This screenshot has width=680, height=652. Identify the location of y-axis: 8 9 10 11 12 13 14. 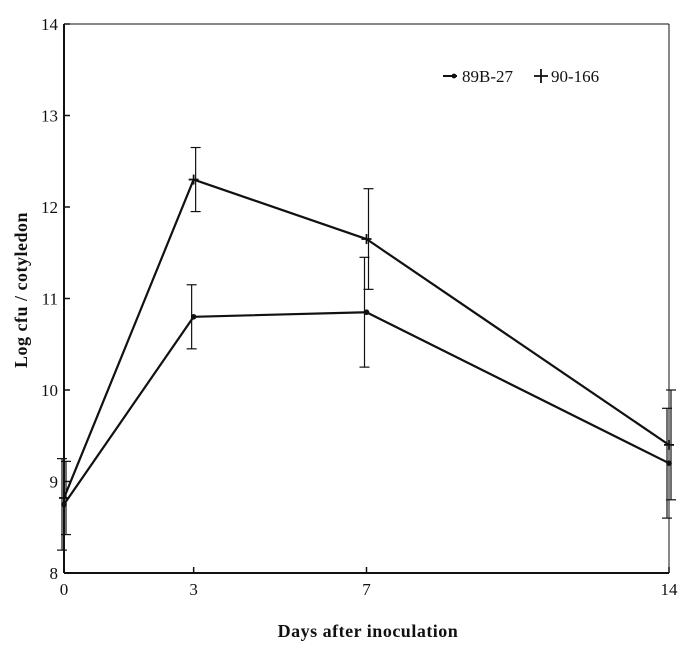
(55, 299).